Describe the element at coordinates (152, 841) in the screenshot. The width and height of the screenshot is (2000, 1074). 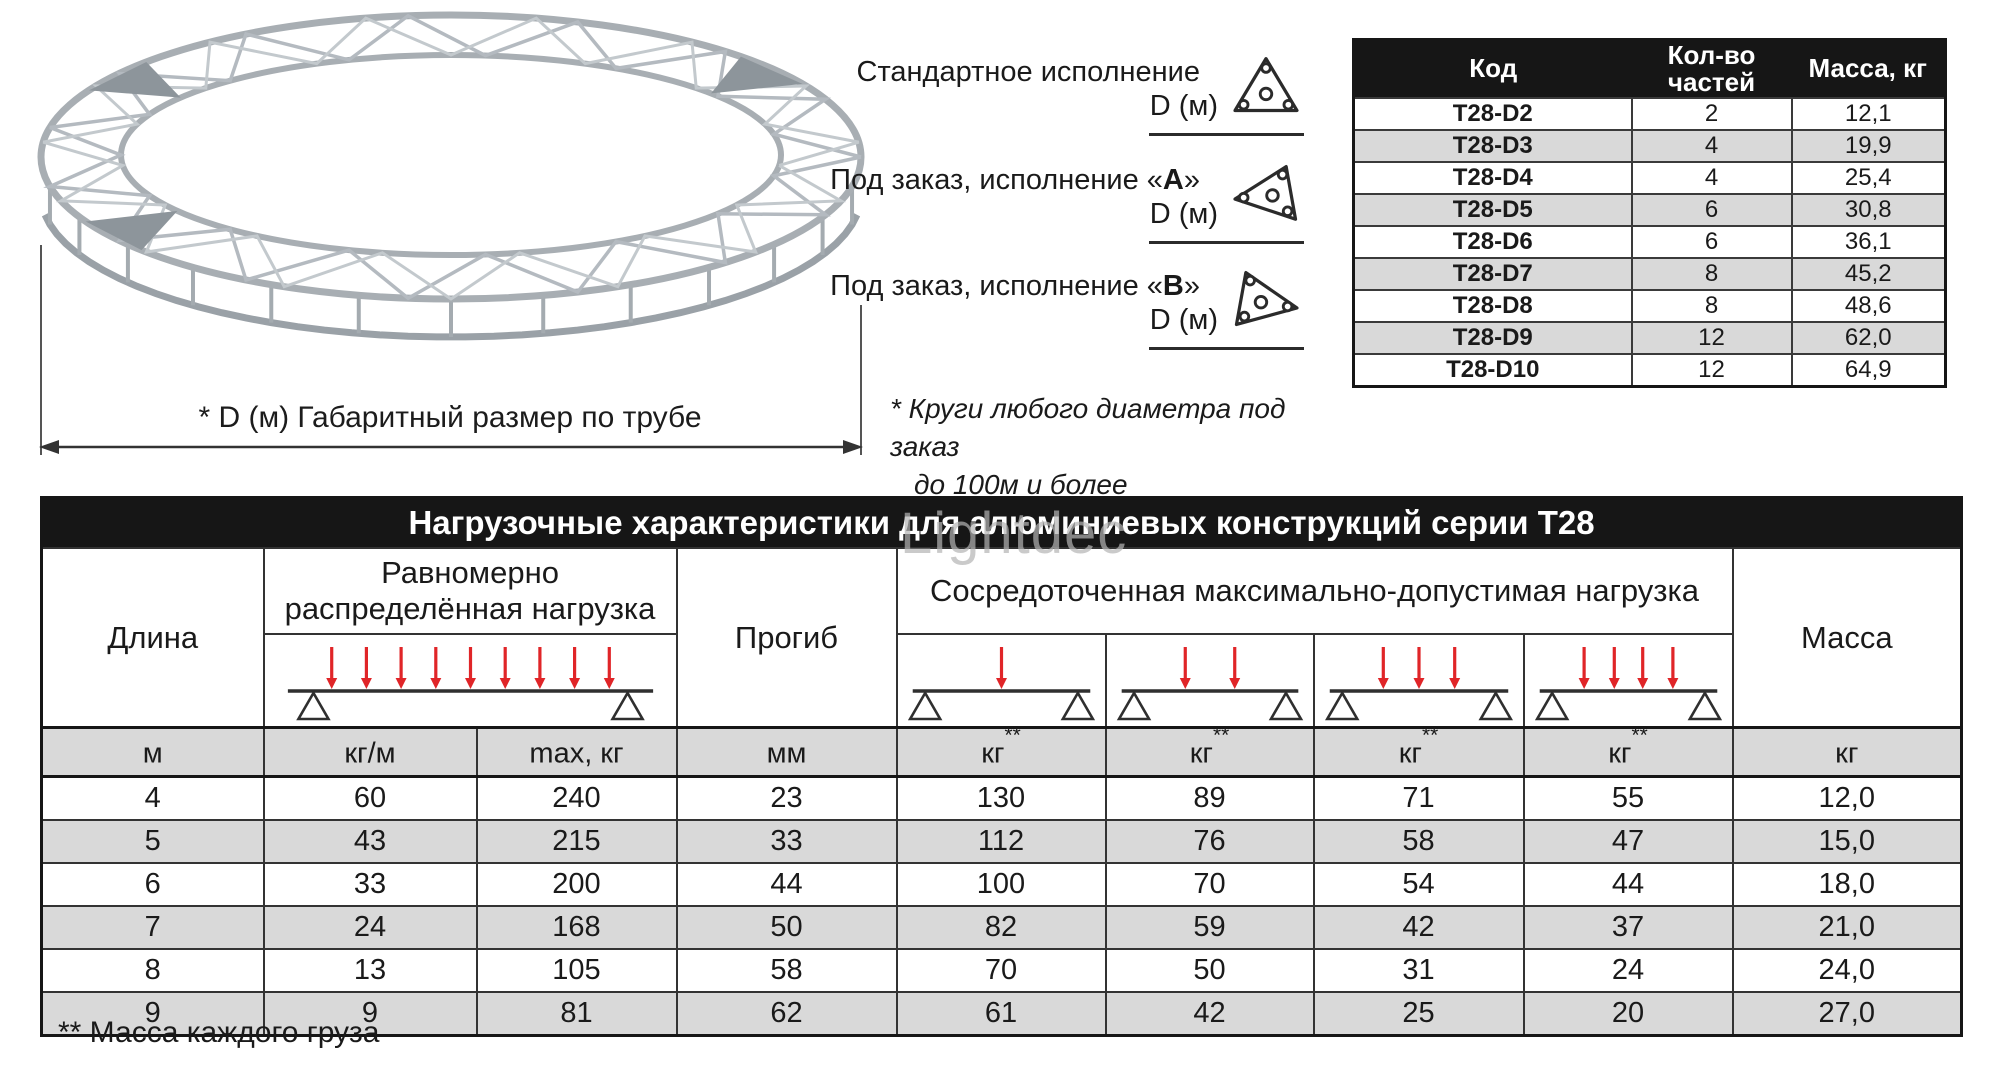
I see `table-cell: 5` at that location.